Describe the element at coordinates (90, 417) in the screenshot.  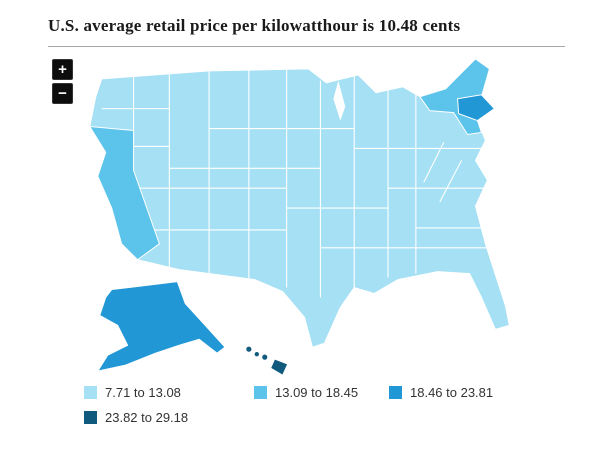
I see `legend-swatch-bin4` at that location.